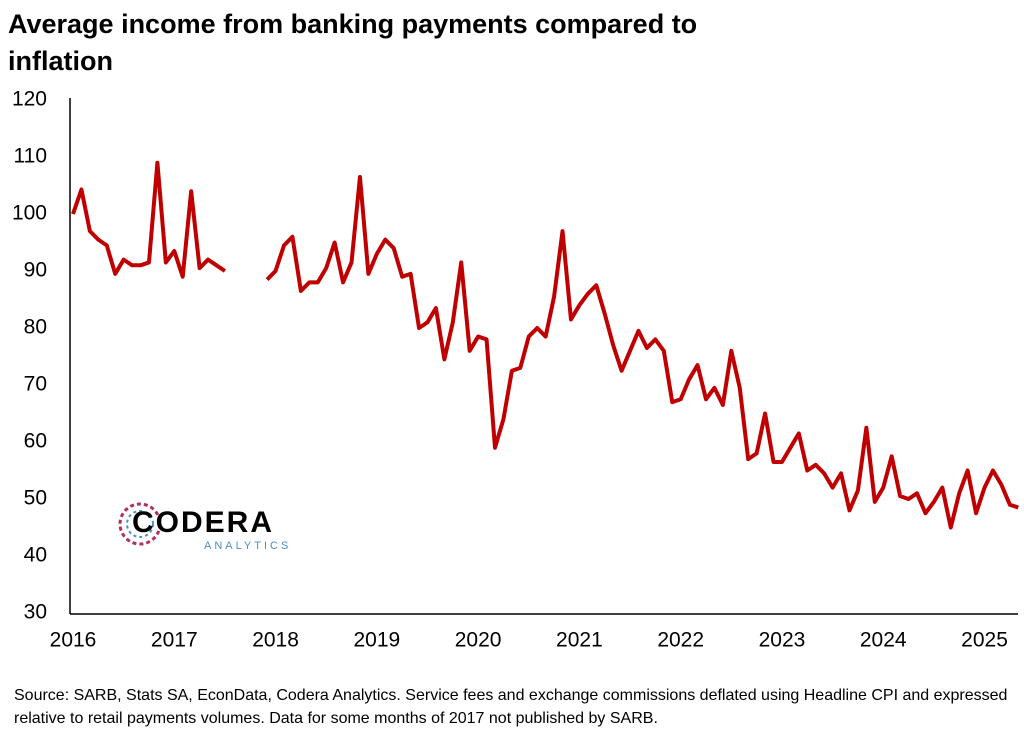 The width and height of the screenshot is (1024, 748). I want to click on x-tick-label: 2020, so click(478, 640).